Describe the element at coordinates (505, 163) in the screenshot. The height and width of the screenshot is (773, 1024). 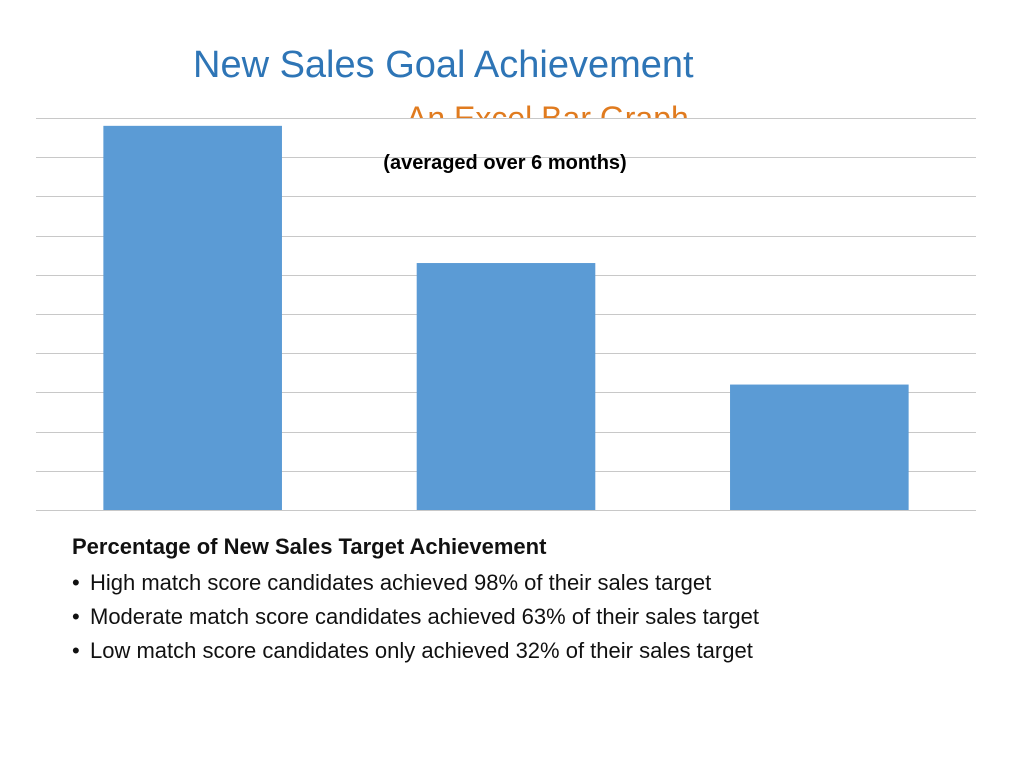
I see `chart-annotation: (averaged over 6 months)` at that location.